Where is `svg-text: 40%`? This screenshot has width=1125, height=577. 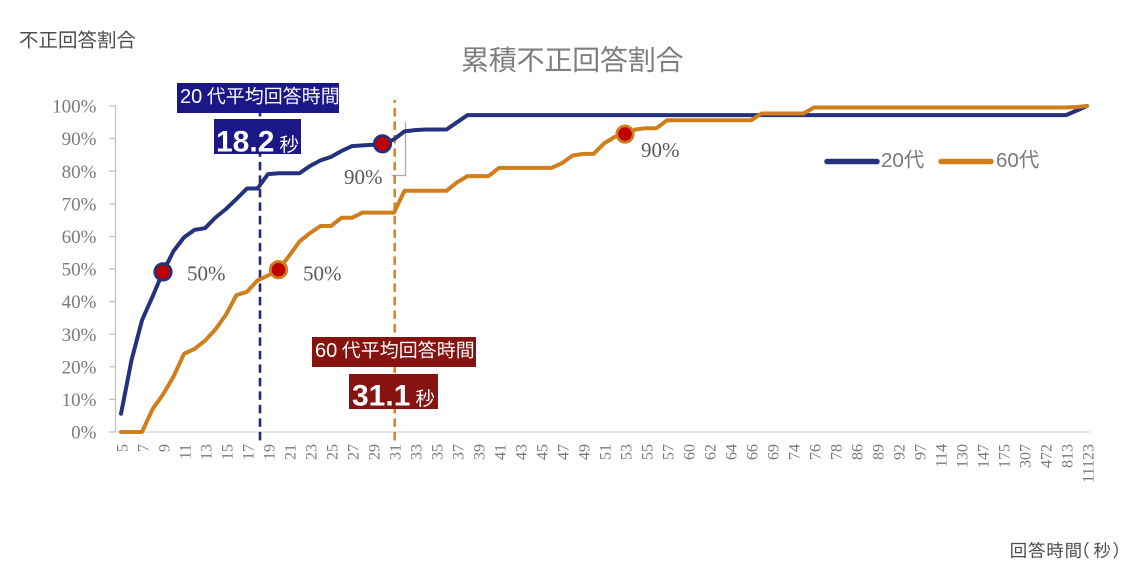 svg-text: 40% is located at coordinates (79, 302).